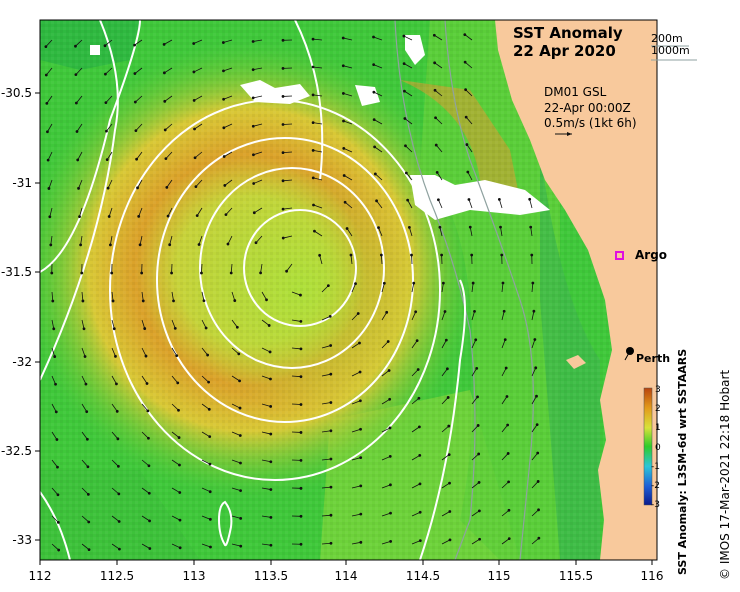 This screenshot has height=592, width=740. Describe the element at coordinates (40, 576) in the screenshot. I see `x-tick-label: 112` at that location.